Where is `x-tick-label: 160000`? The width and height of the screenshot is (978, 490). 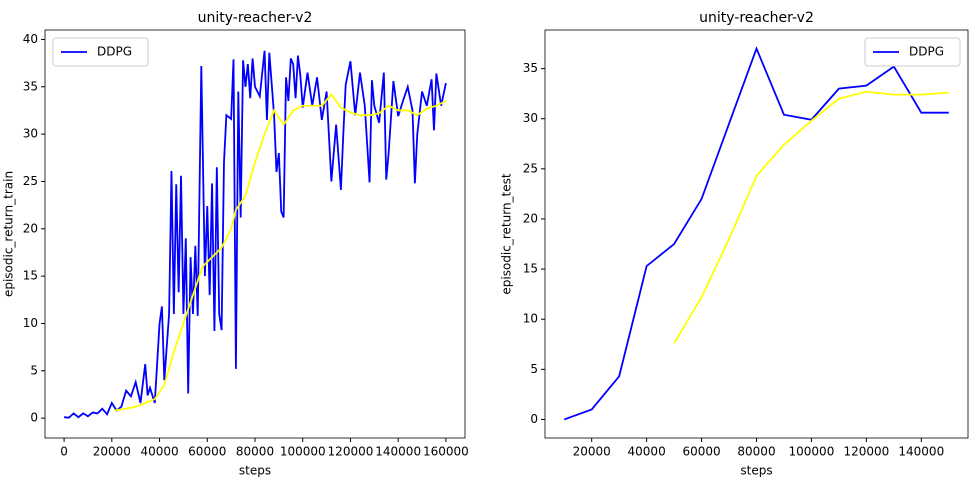
x-tick-label: 160000 is located at coordinates (446, 452).